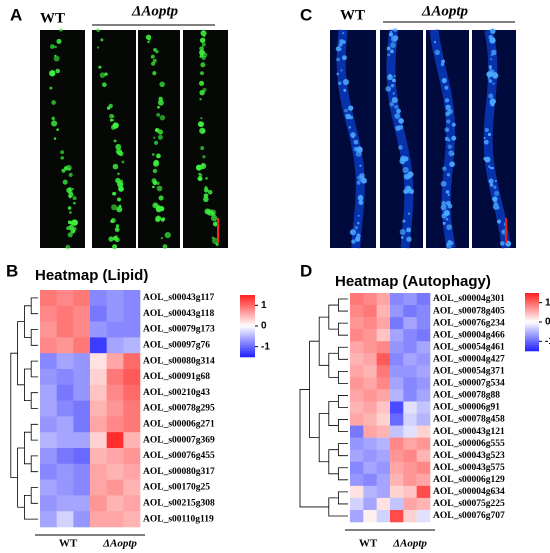 This screenshot has height=553, width=550. What do you see at coordinates (466, 408) in the screenshot?
I see `row-label: AOL_s00006g91` at bounding box center [466, 408].